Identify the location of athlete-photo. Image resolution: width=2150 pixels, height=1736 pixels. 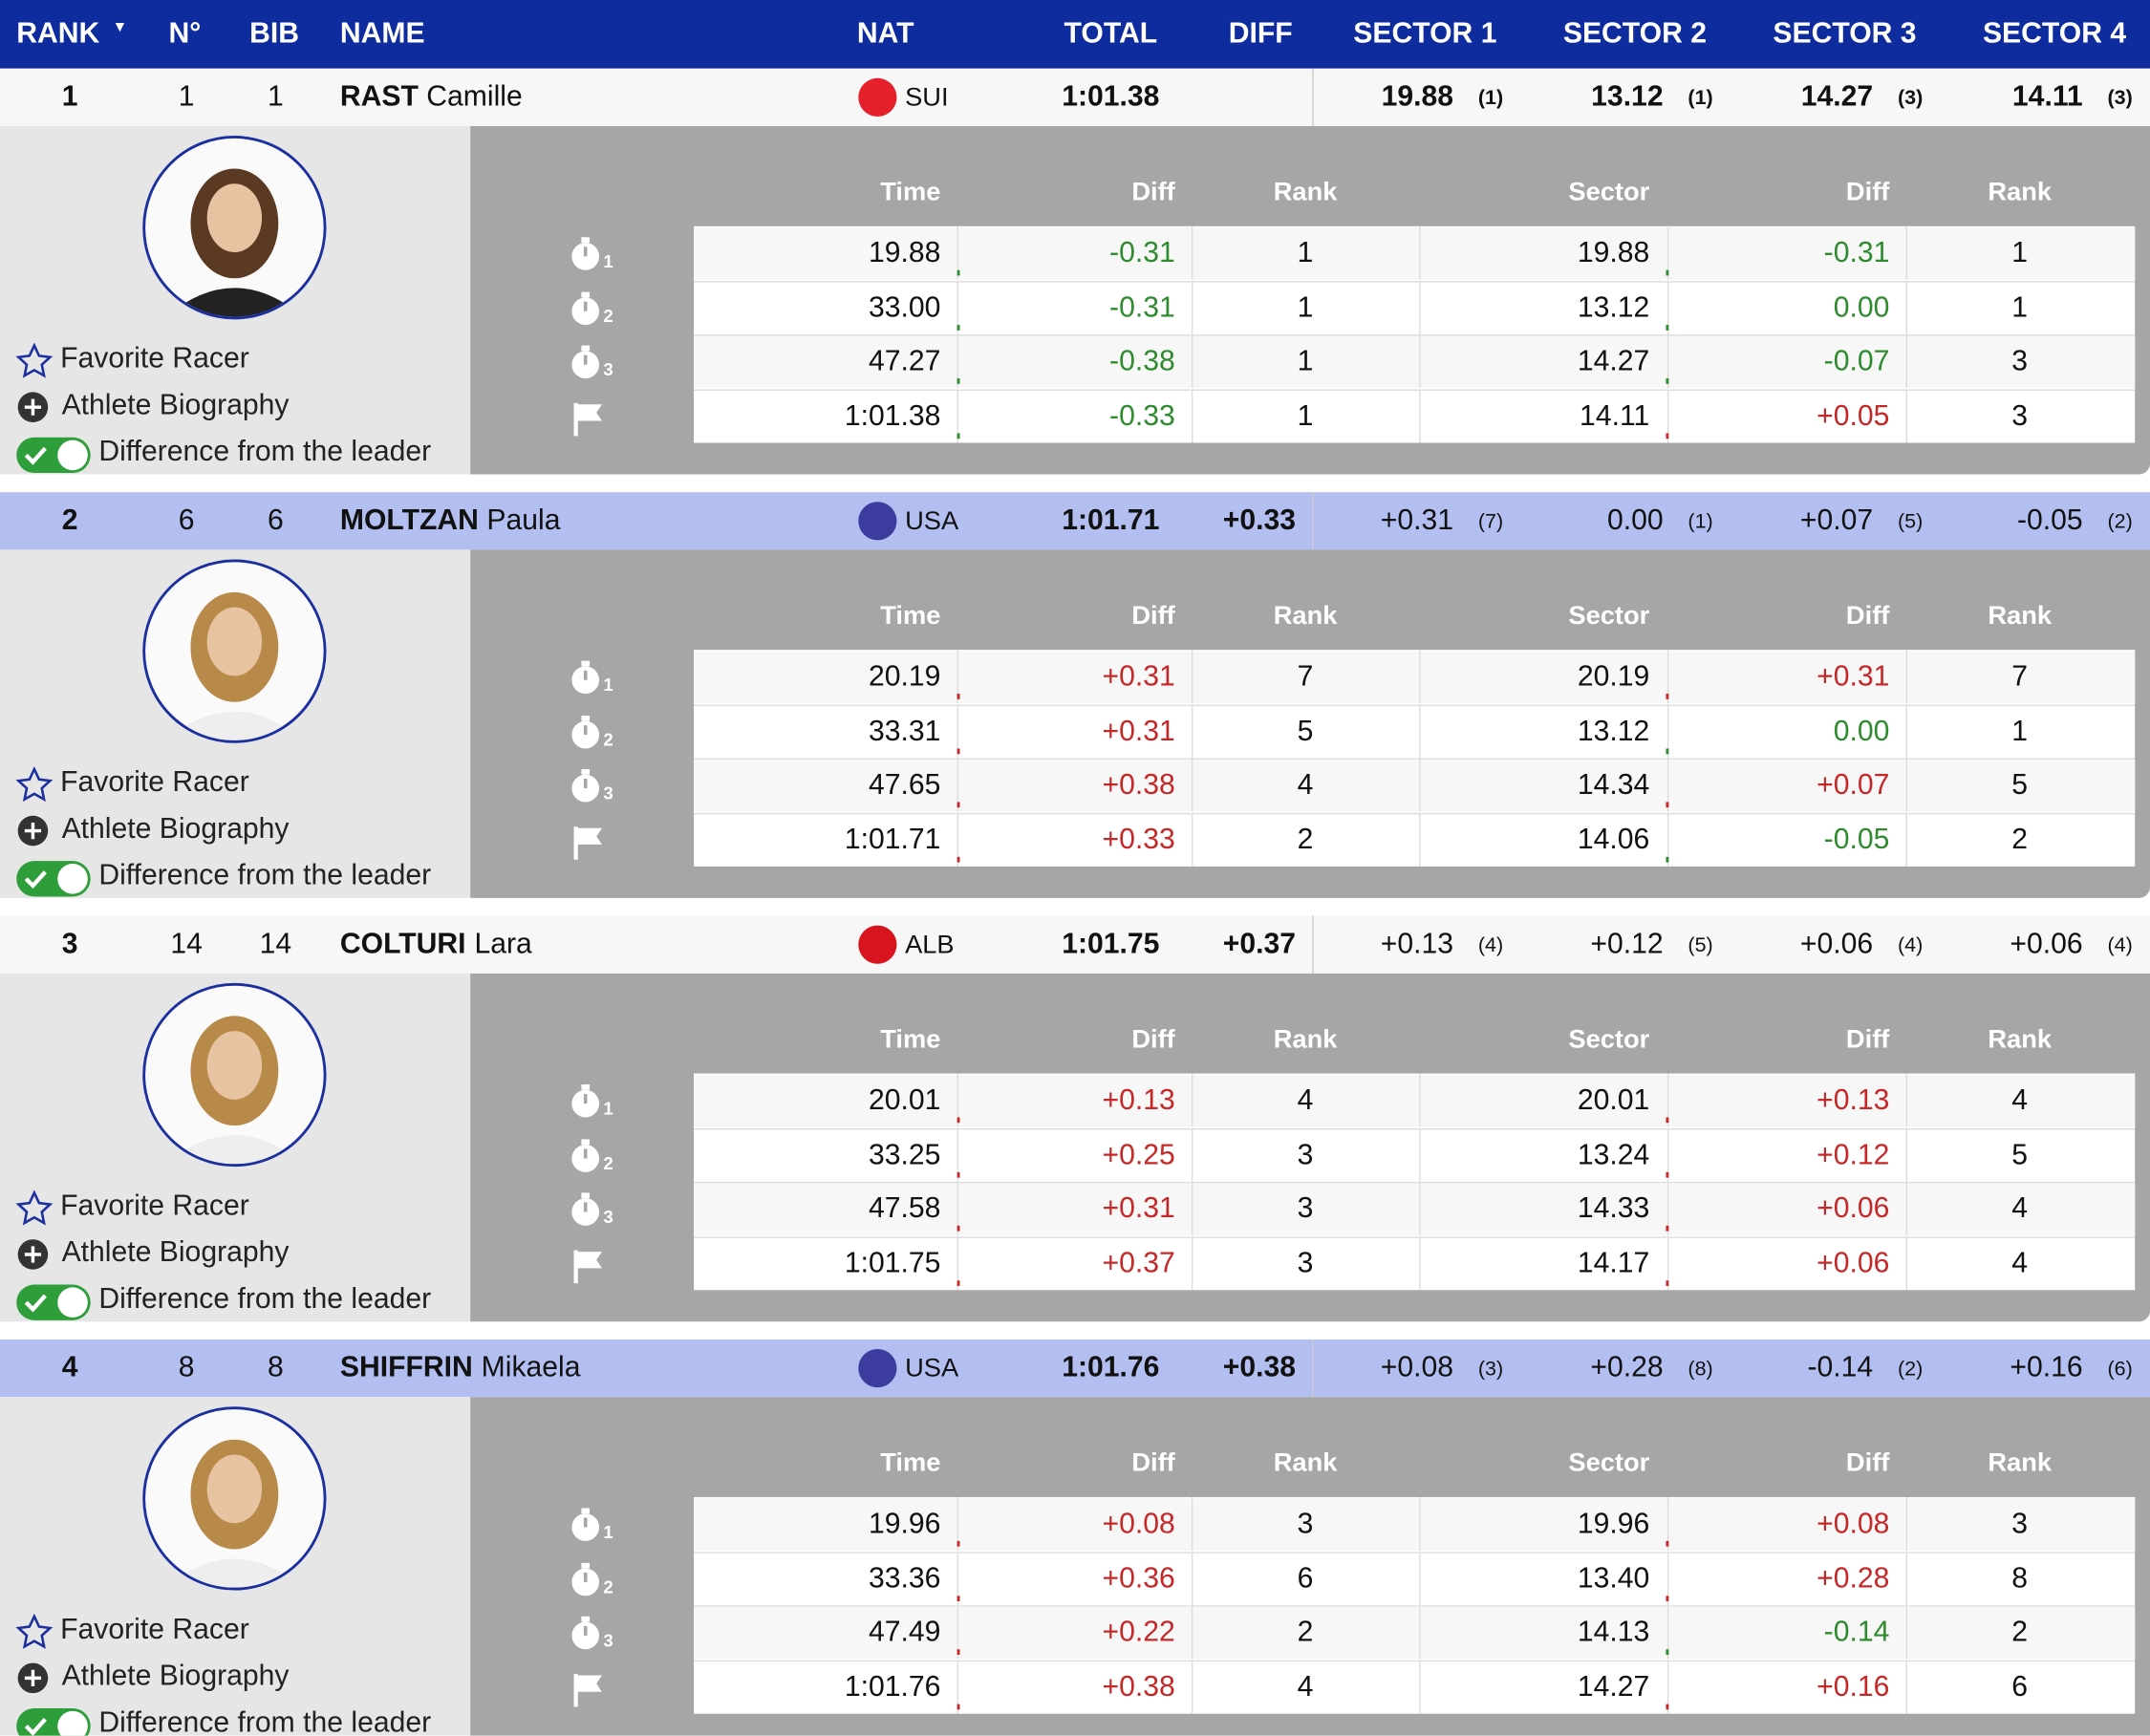
(235, 1498).